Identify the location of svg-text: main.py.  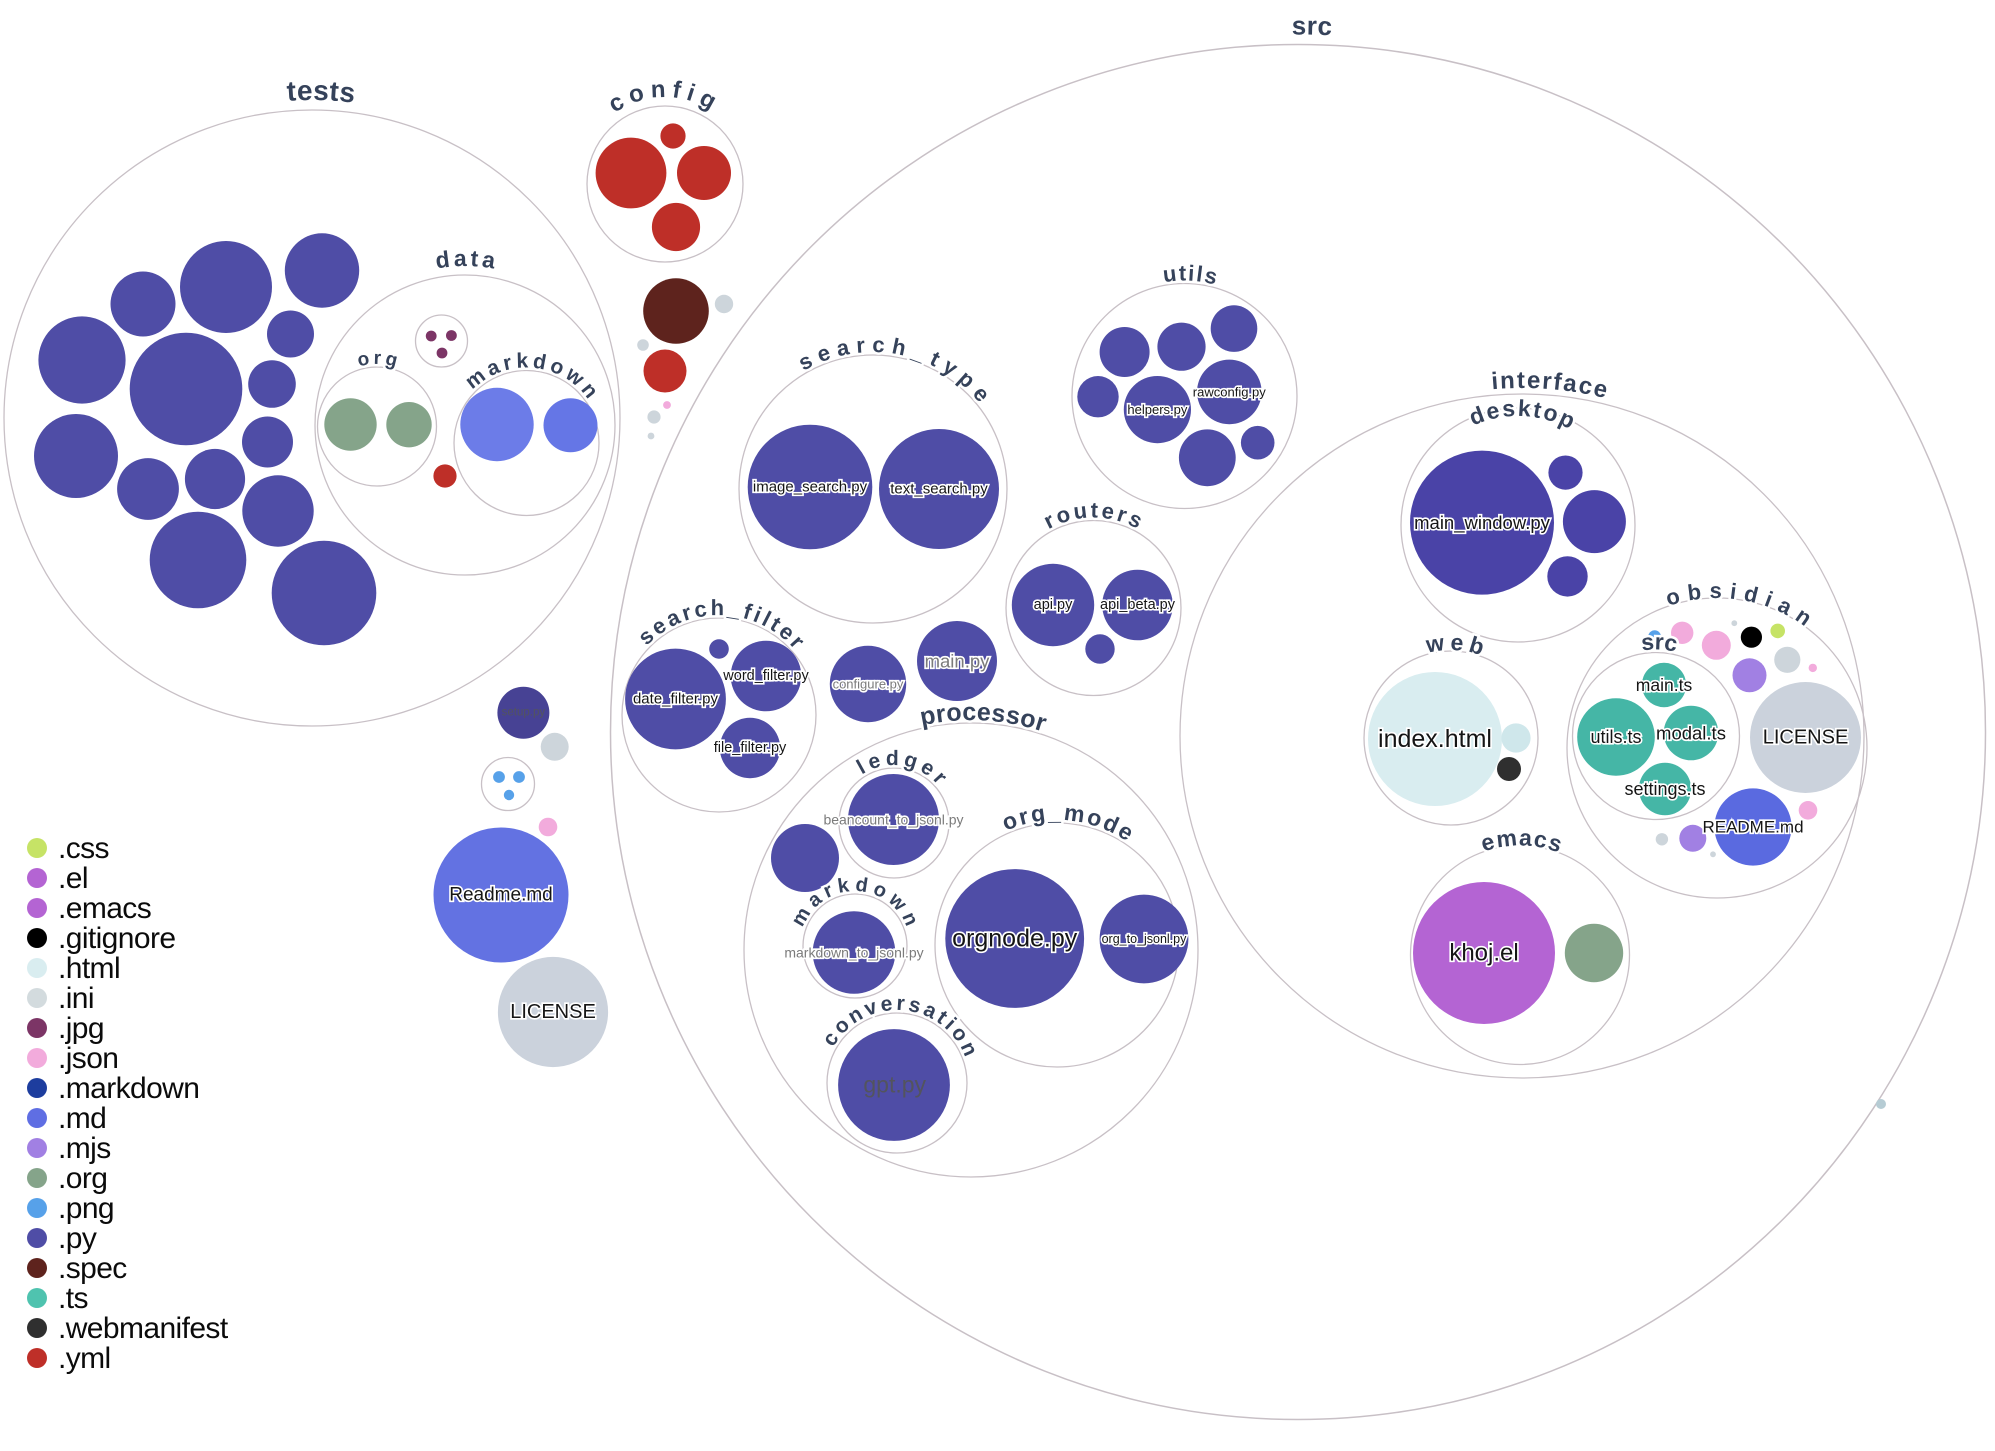
(958, 661).